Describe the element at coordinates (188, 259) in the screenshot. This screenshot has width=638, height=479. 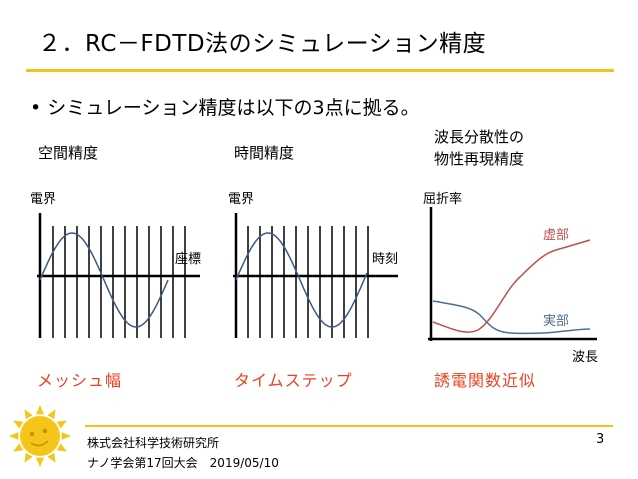
I see `xlabel-spatial: 座標` at that location.